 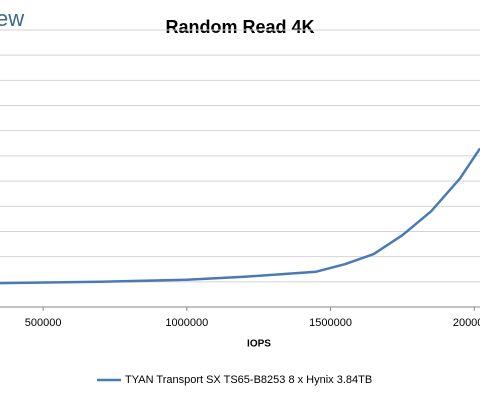 What do you see at coordinates (239, 27) in the screenshot?
I see `chart-title: Random Read 4K` at bounding box center [239, 27].